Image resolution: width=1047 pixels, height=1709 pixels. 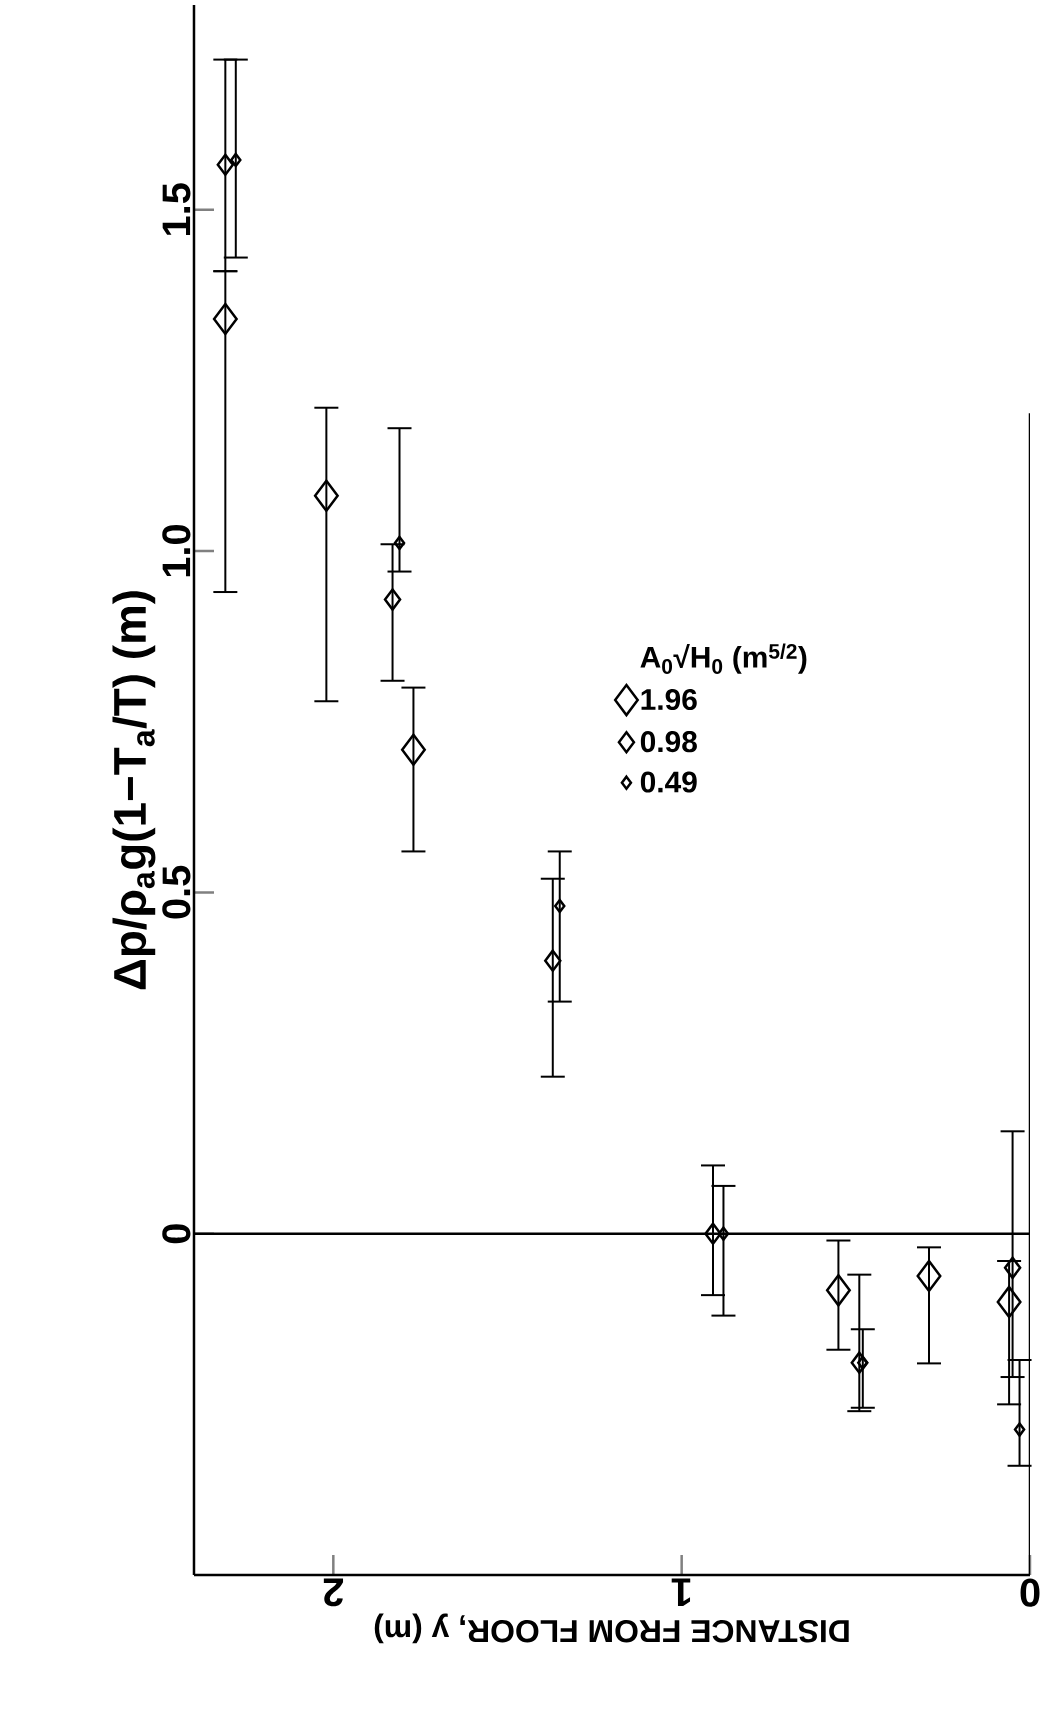 I want to click on x-tick-label: 1, so click(x=681, y=1592).